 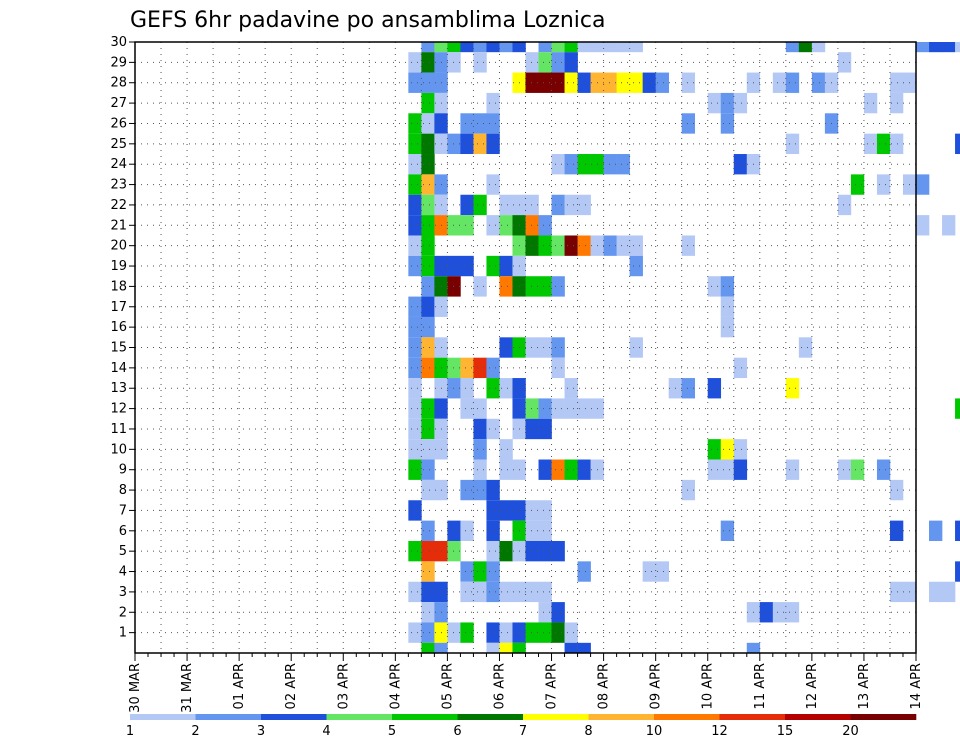 What do you see at coordinates (187, 688) in the screenshot?
I see `x-tick-label: 31 MAR` at bounding box center [187, 688].